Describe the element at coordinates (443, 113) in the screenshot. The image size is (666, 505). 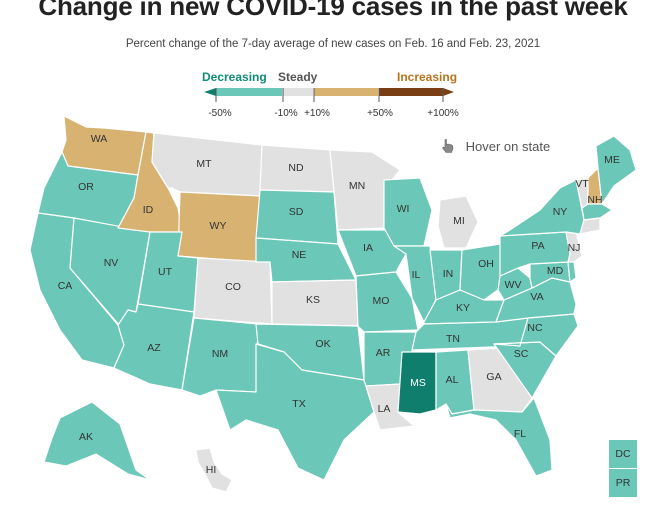
I see `legend-tick-label: +100%` at that location.